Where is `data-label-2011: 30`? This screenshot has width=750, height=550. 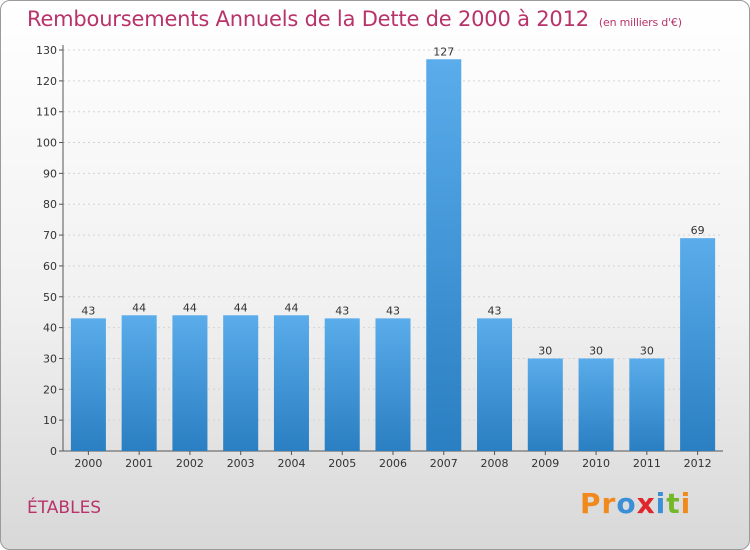 data-label-2011: 30 is located at coordinates (647, 350).